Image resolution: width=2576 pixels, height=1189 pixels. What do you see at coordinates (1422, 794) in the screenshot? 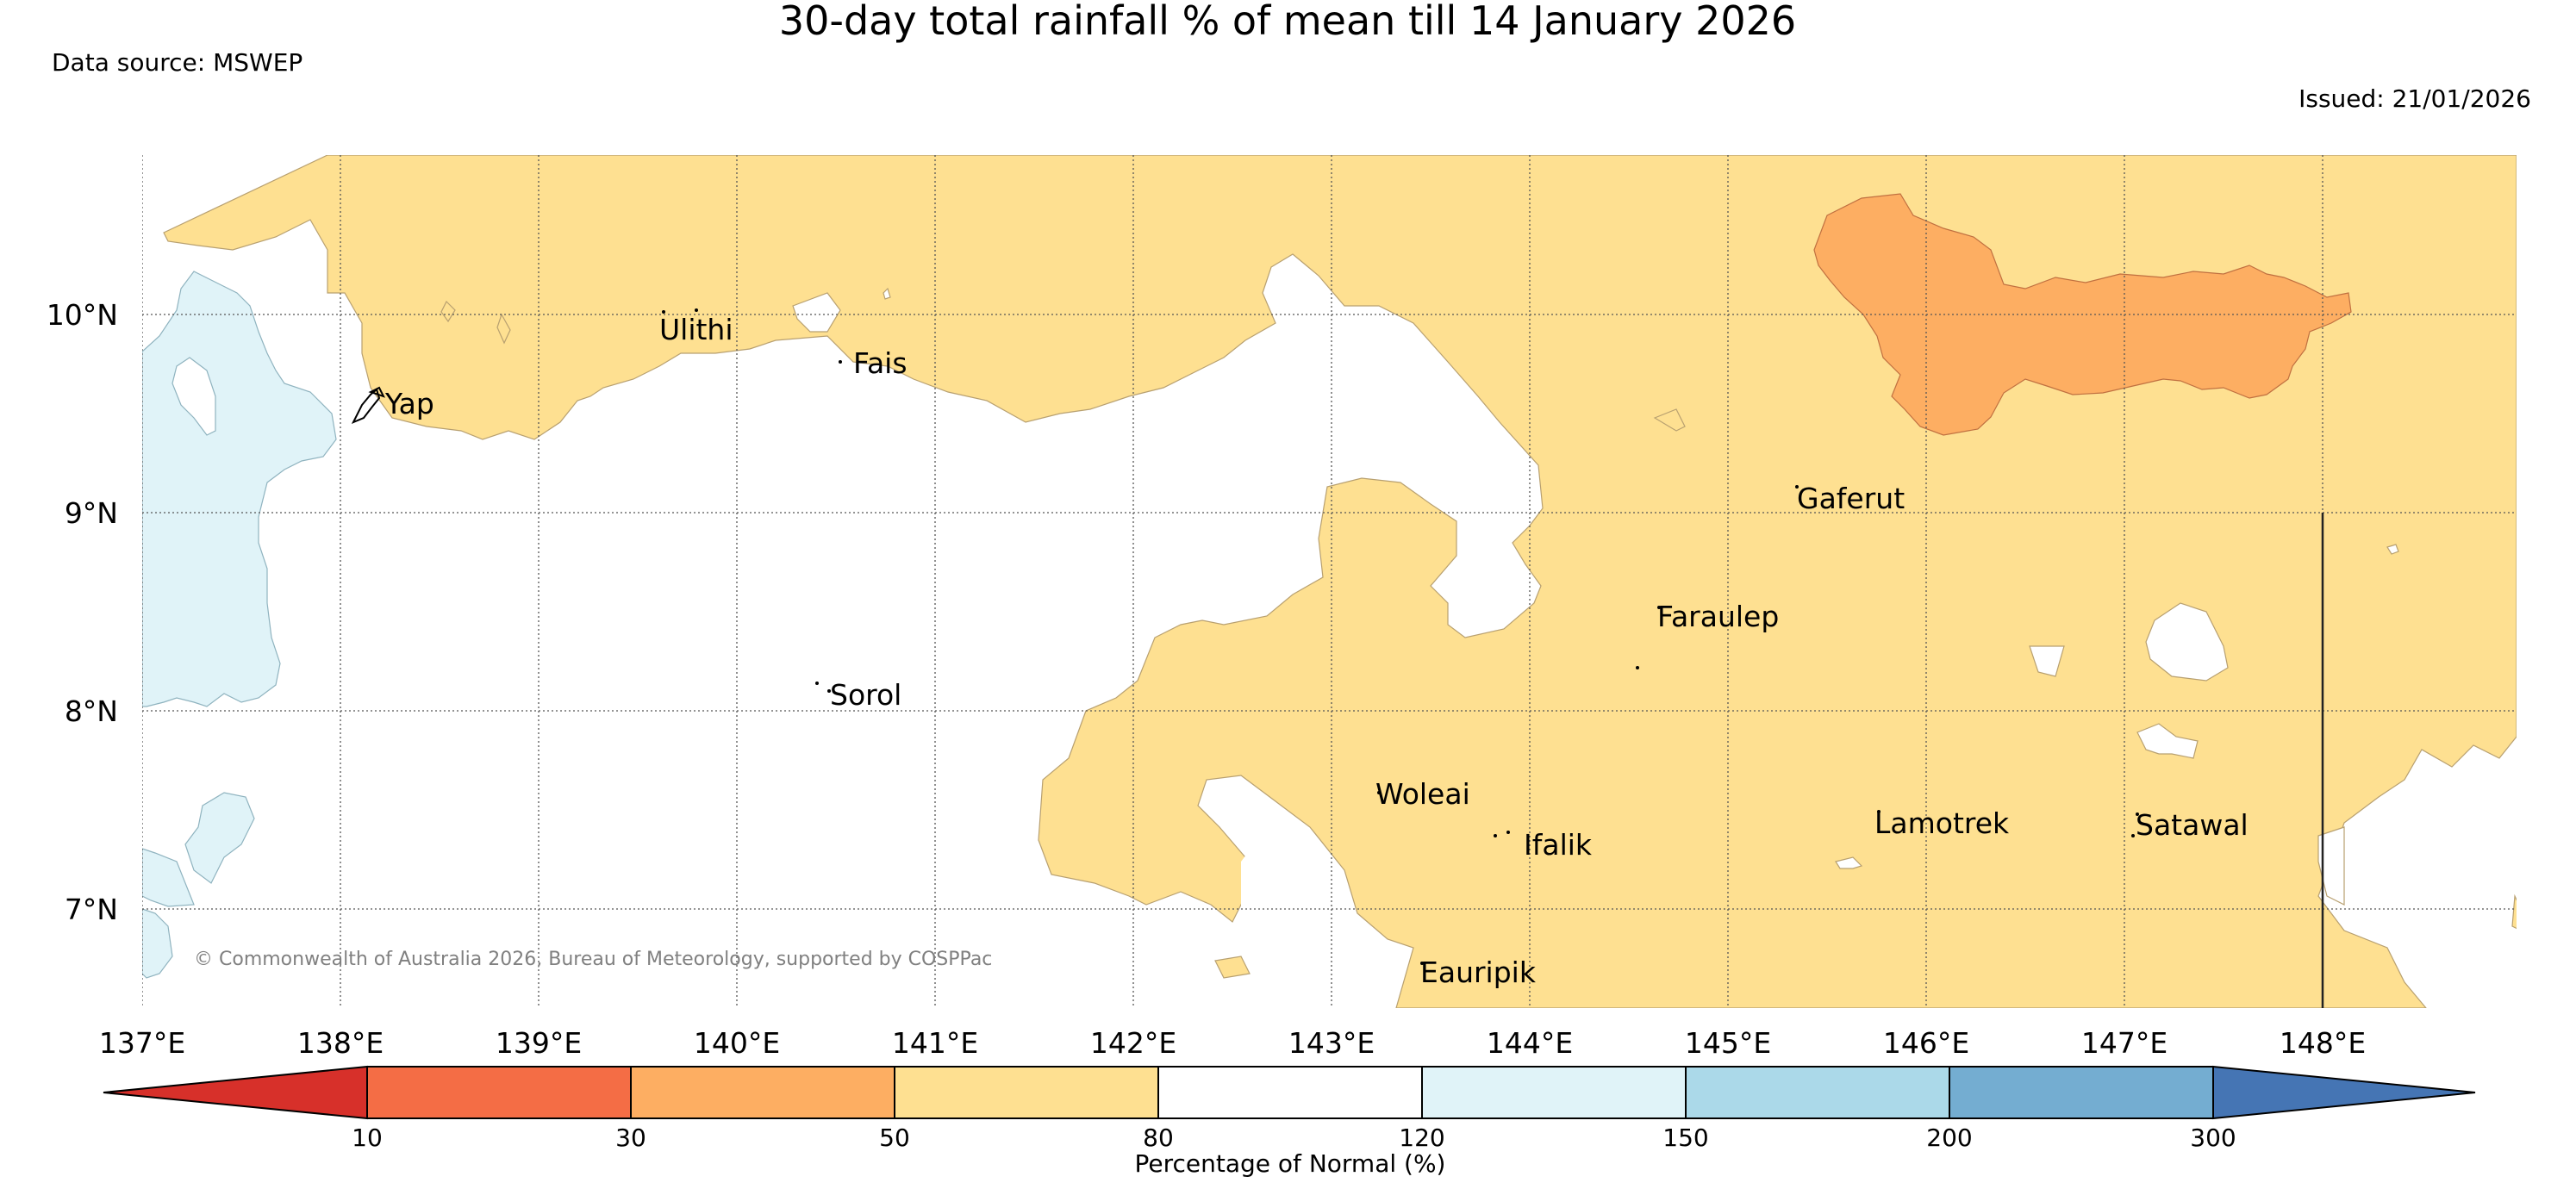
I see `place-label-woleai: Woleai` at bounding box center [1422, 794].